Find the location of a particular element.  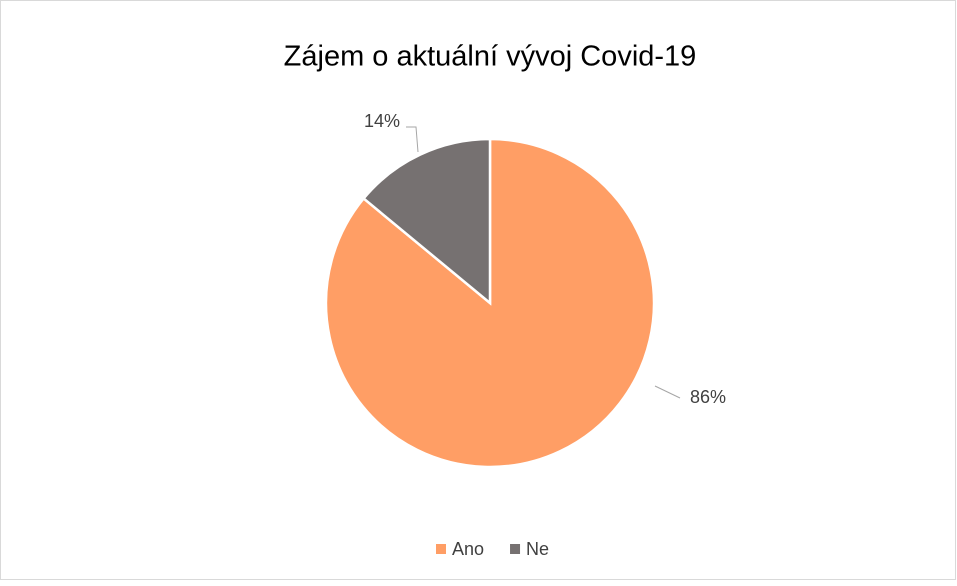

legend-label: Ano is located at coordinates (468, 549).